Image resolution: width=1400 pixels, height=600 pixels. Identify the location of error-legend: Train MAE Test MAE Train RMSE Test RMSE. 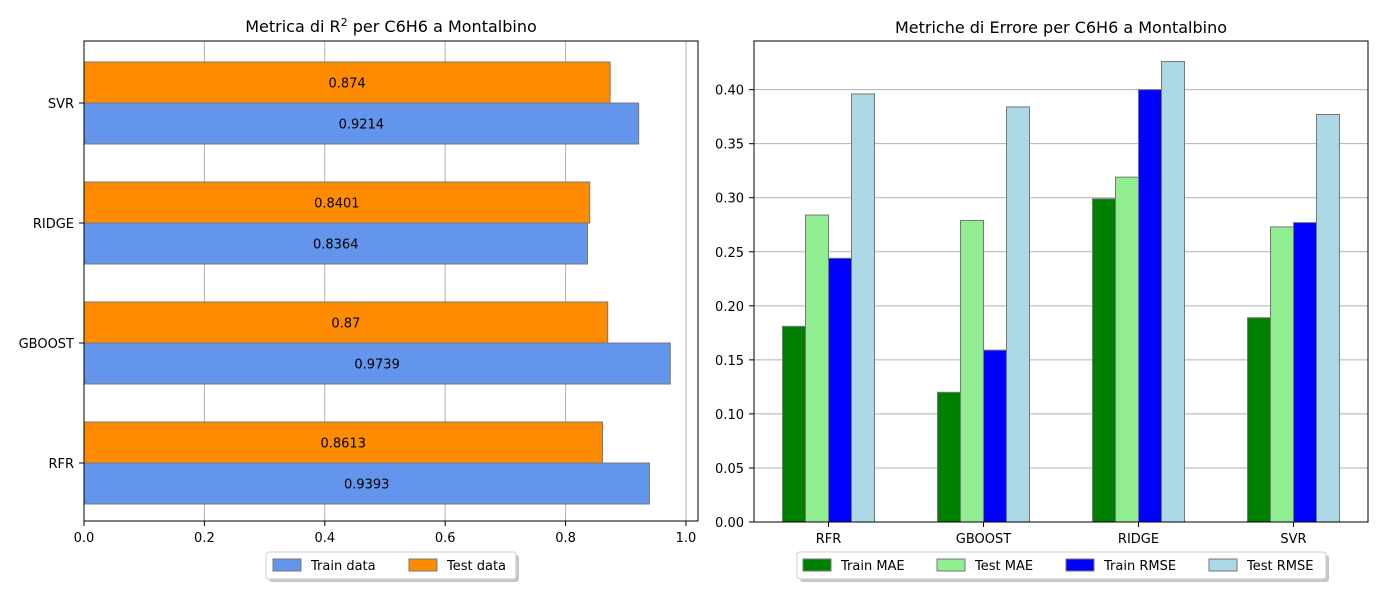
(1062, 566).